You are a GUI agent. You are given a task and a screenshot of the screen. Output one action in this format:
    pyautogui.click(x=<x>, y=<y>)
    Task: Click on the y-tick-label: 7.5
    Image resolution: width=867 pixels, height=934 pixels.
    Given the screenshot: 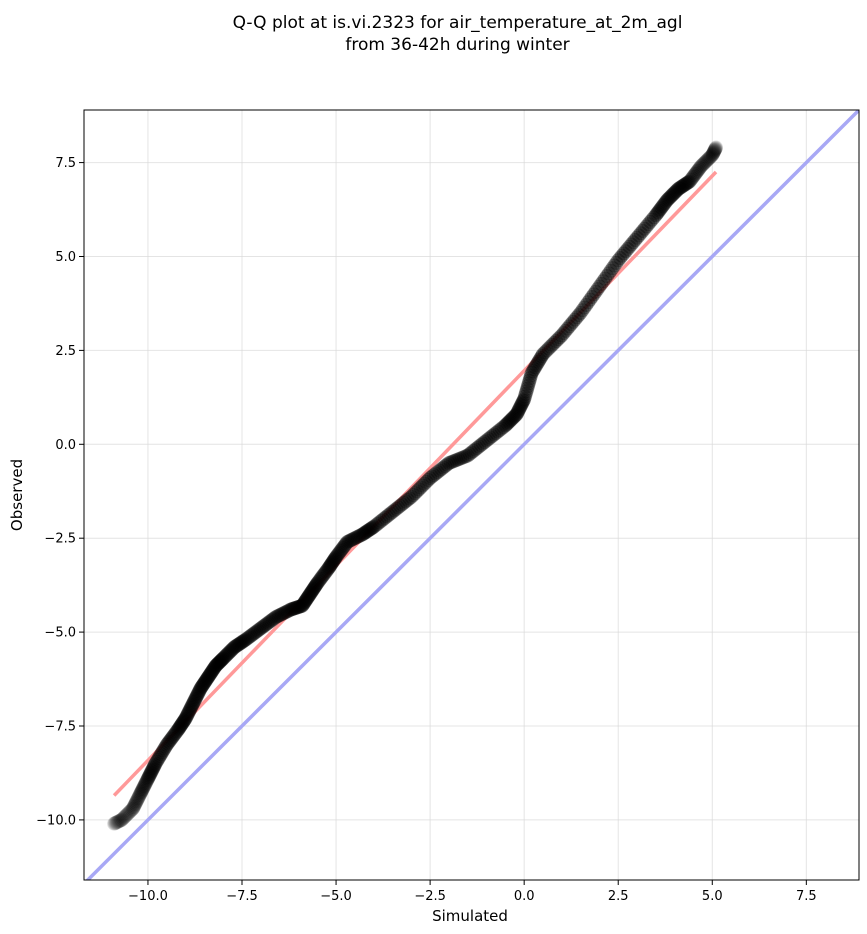 What is the action you would take?
    pyautogui.click(x=65, y=163)
    